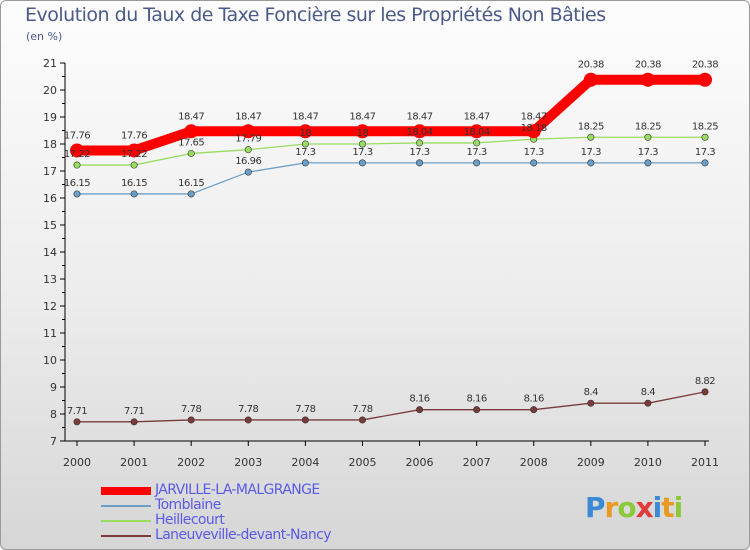  What do you see at coordinates (611, 507) in the screenshot?
I see `logo-letter: r` at bounding box center [611, 507].